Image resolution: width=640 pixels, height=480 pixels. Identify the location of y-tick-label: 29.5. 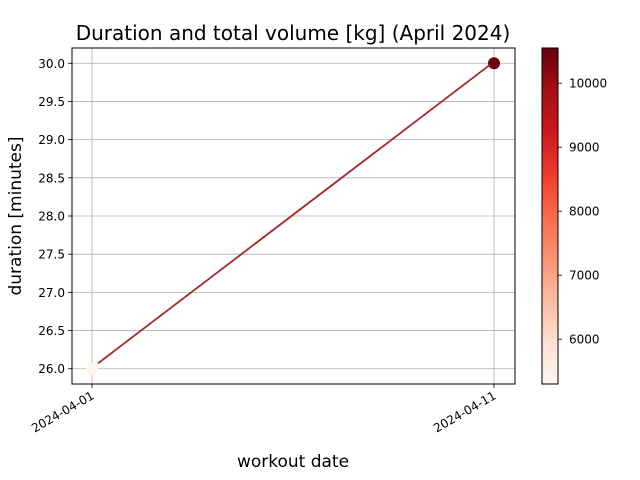
(51, 102).